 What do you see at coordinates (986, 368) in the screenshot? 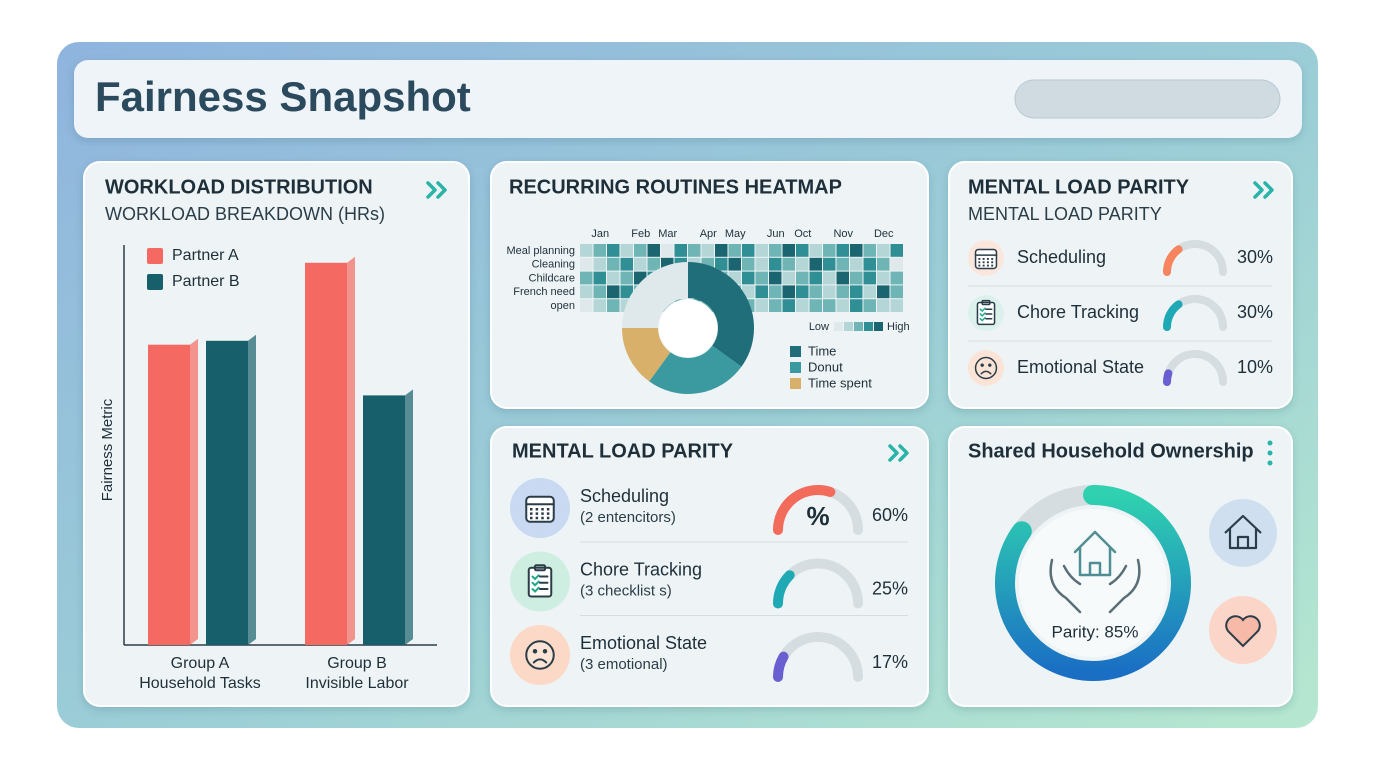
I see `face-icon` at bounding box center [986, 368].